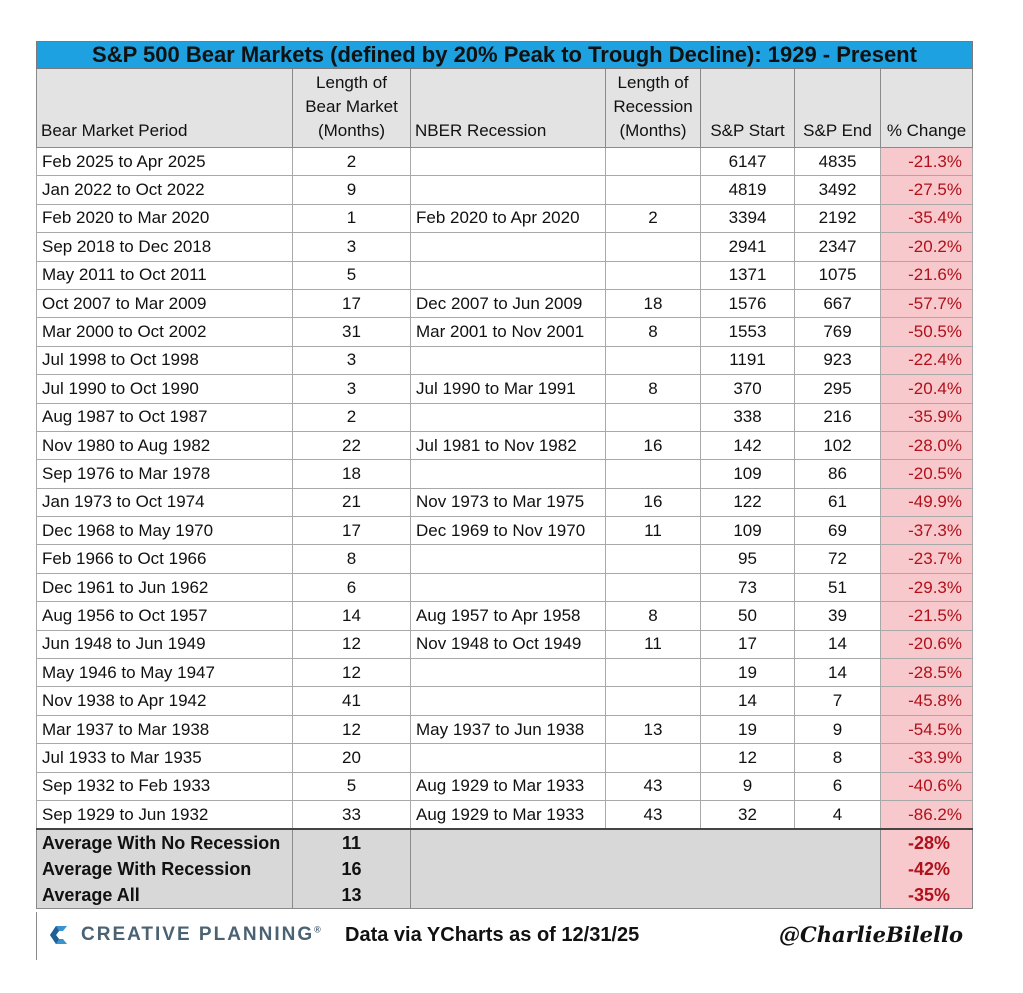 This screenshot has height=993, width=1023. Describe the element at coordinates (926, 869) in the screenshot. I see `average-pct-change: -42%` at that location.